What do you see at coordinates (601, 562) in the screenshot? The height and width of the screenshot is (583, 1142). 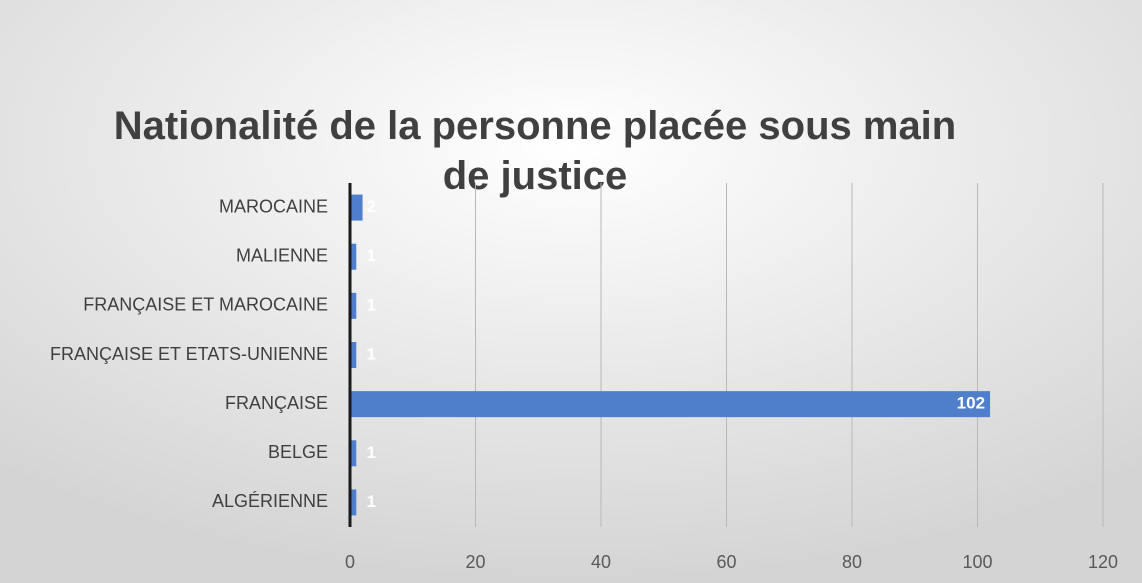 I see `x-tick-label: 40` at bounding box center [601, 562].